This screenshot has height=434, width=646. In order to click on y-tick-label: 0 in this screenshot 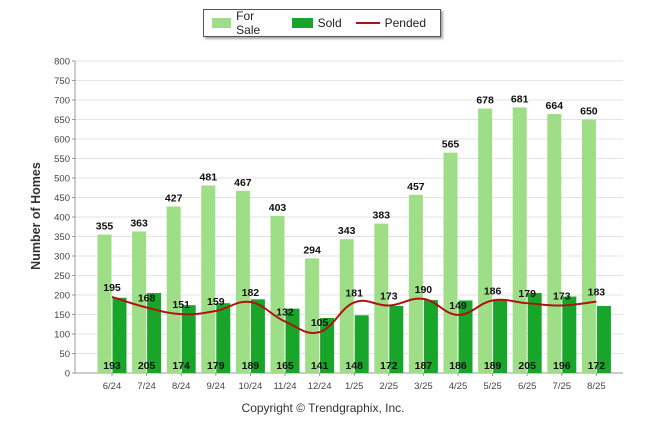, I will do `click(67, 374)`.